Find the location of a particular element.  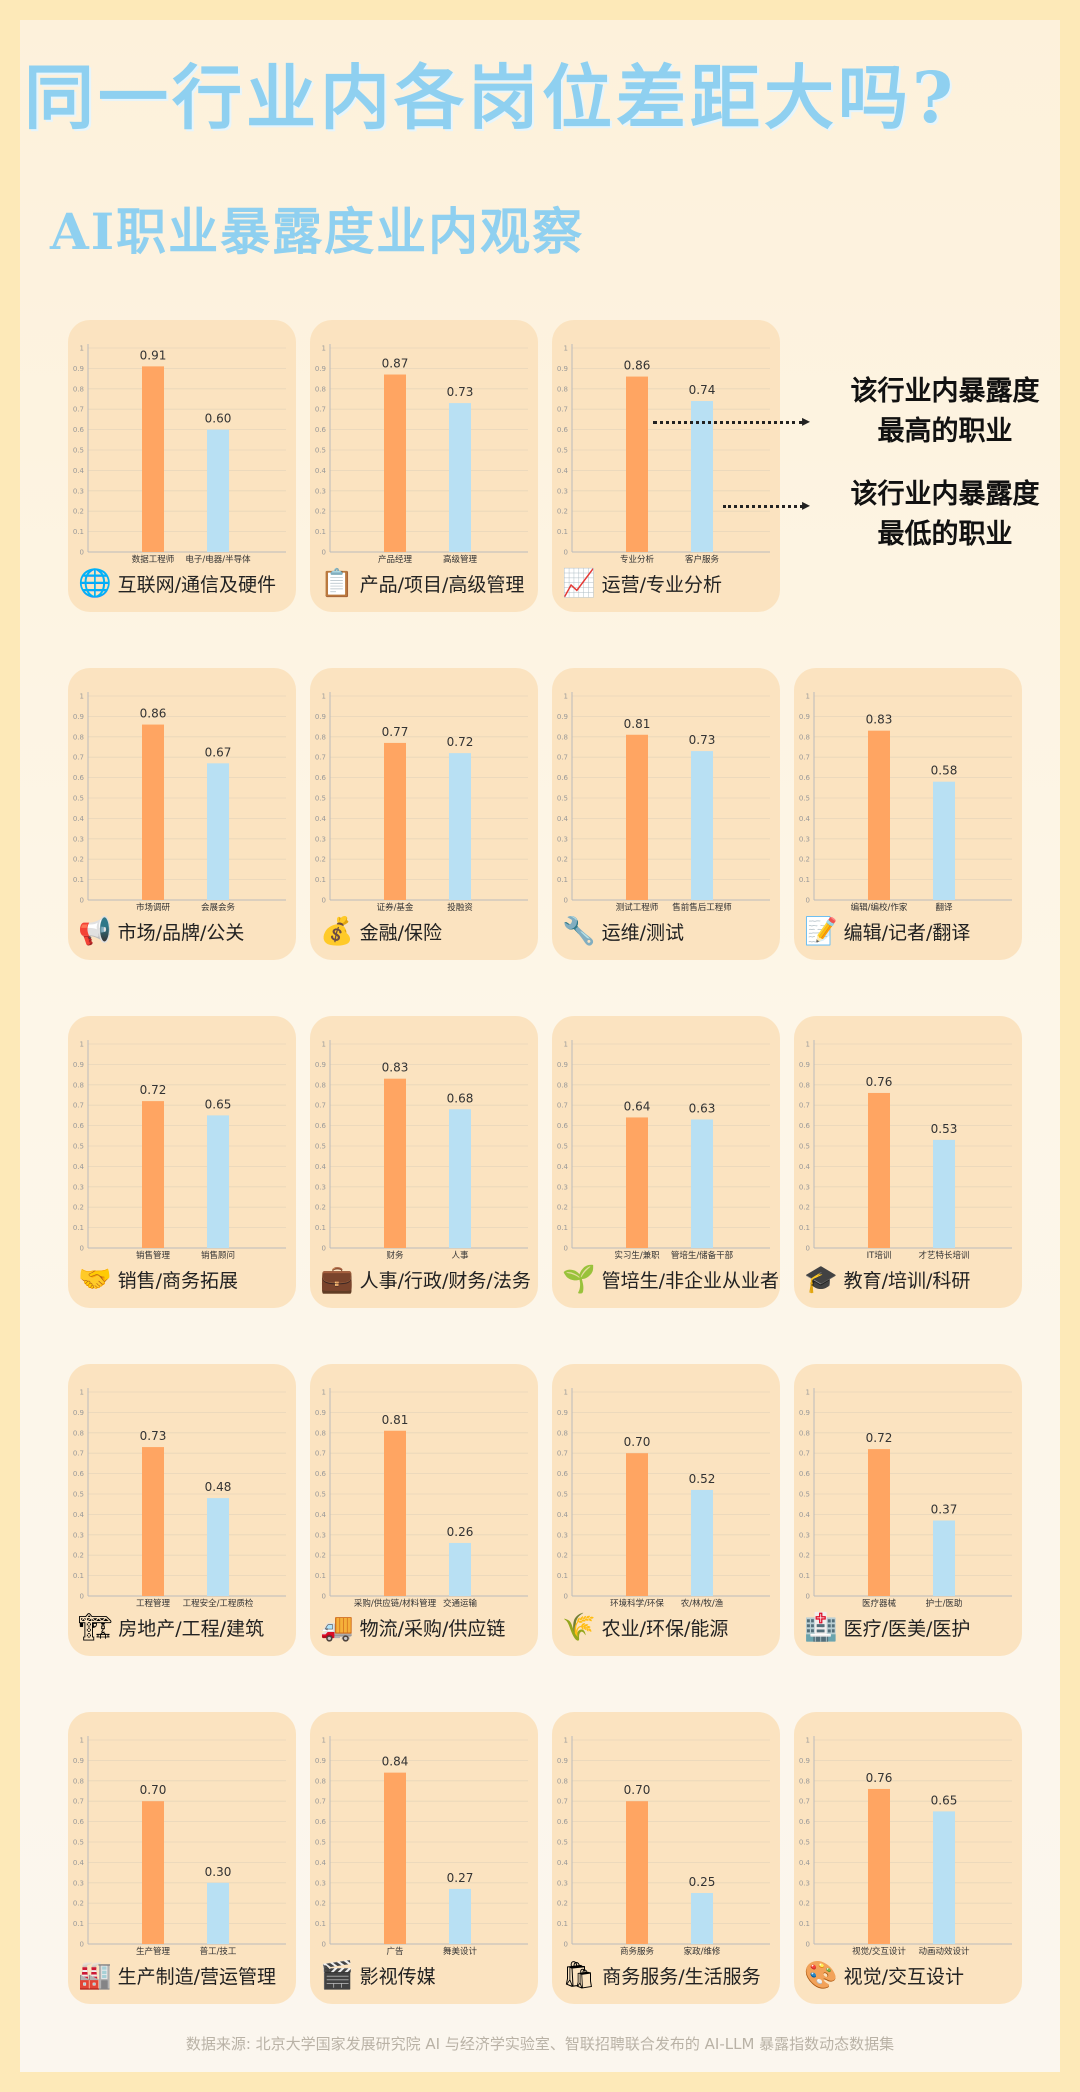

shopping-bags-icon: 🛍 is located at coordinates (579, 1975).